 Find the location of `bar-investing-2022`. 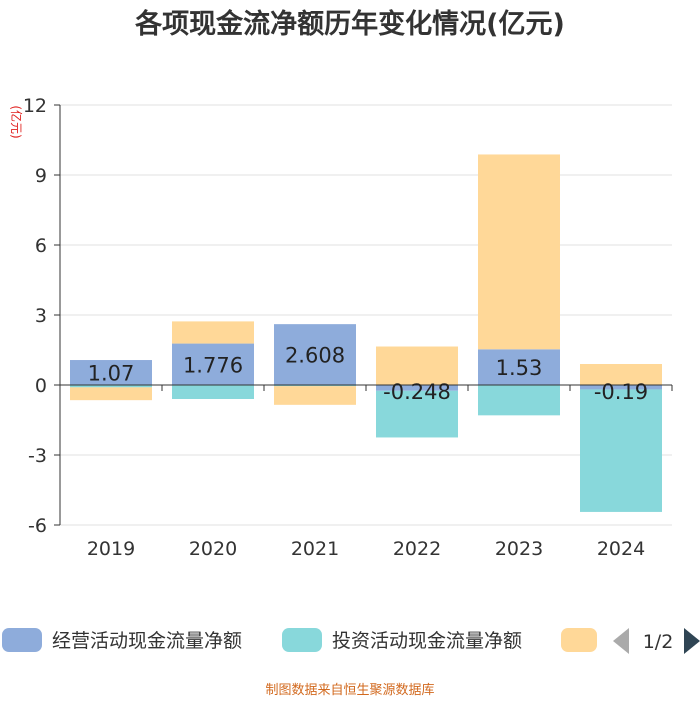

bar-investing-2022 is located at coordinates (417, 414).